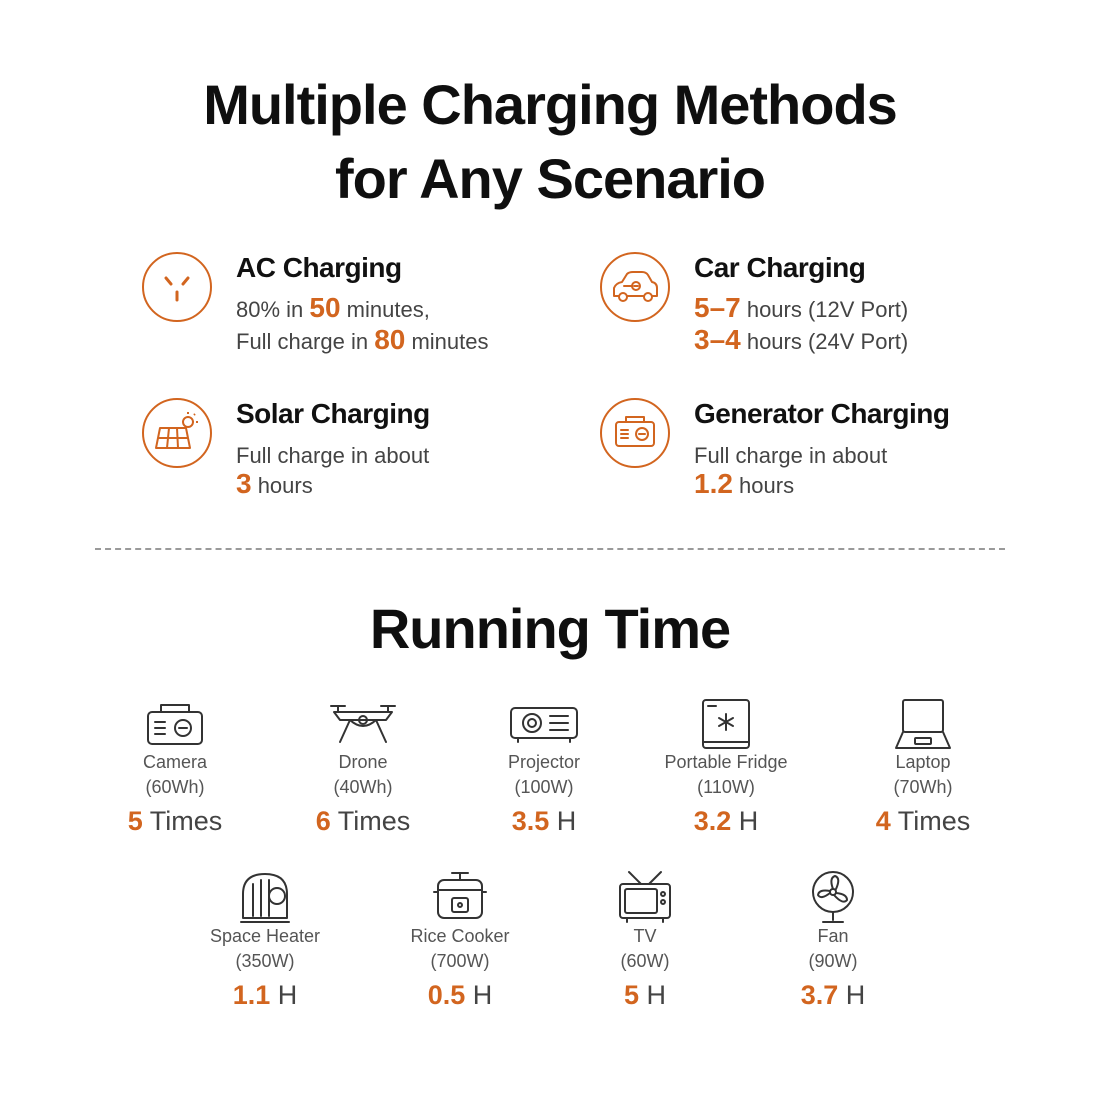 The height and width of the screenshot is (1100, 1100). I want to click on section-title: Running Time, so click(550, 628).